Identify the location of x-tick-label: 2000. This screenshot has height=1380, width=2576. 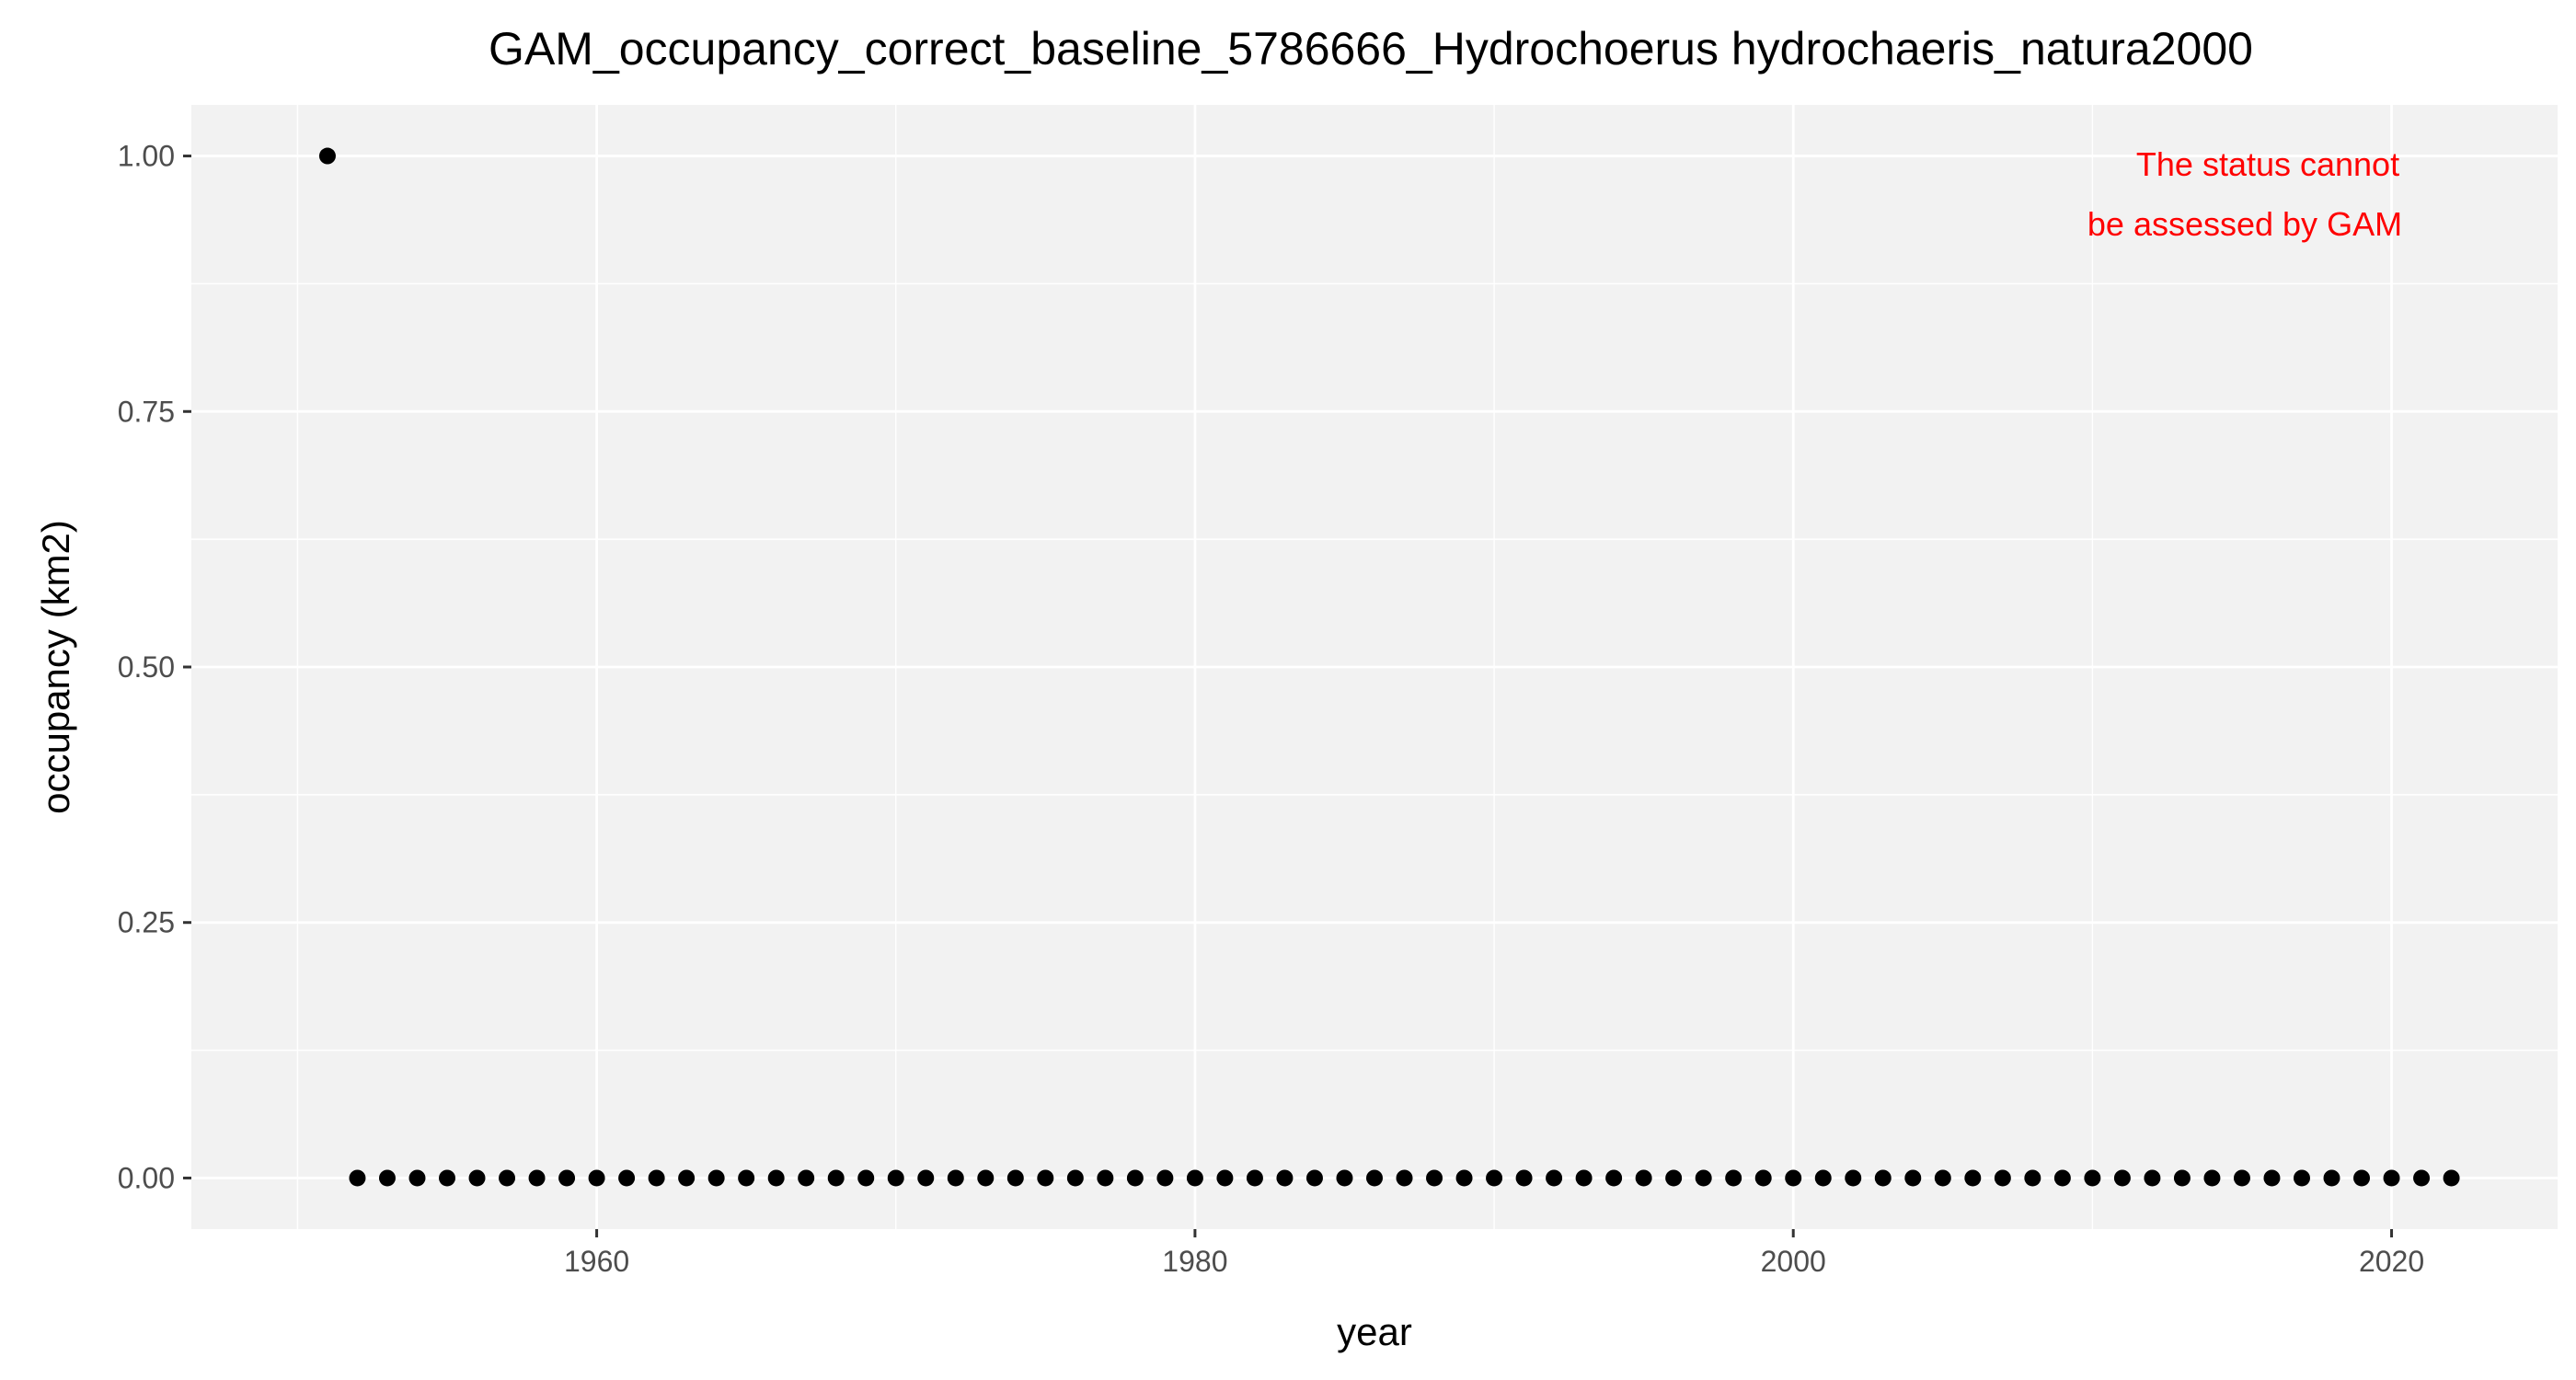
(1793, 1261).